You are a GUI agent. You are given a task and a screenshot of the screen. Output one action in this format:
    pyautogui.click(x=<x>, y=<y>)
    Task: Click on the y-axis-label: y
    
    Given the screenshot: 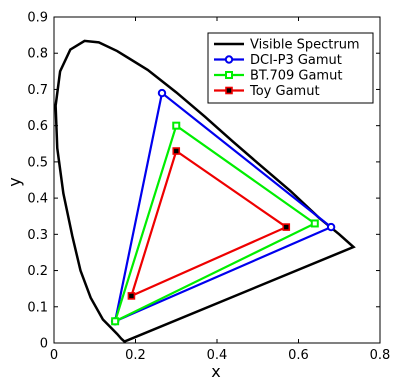 What is the action you would take?
    pyautogui.click(x=14, y=181)
    